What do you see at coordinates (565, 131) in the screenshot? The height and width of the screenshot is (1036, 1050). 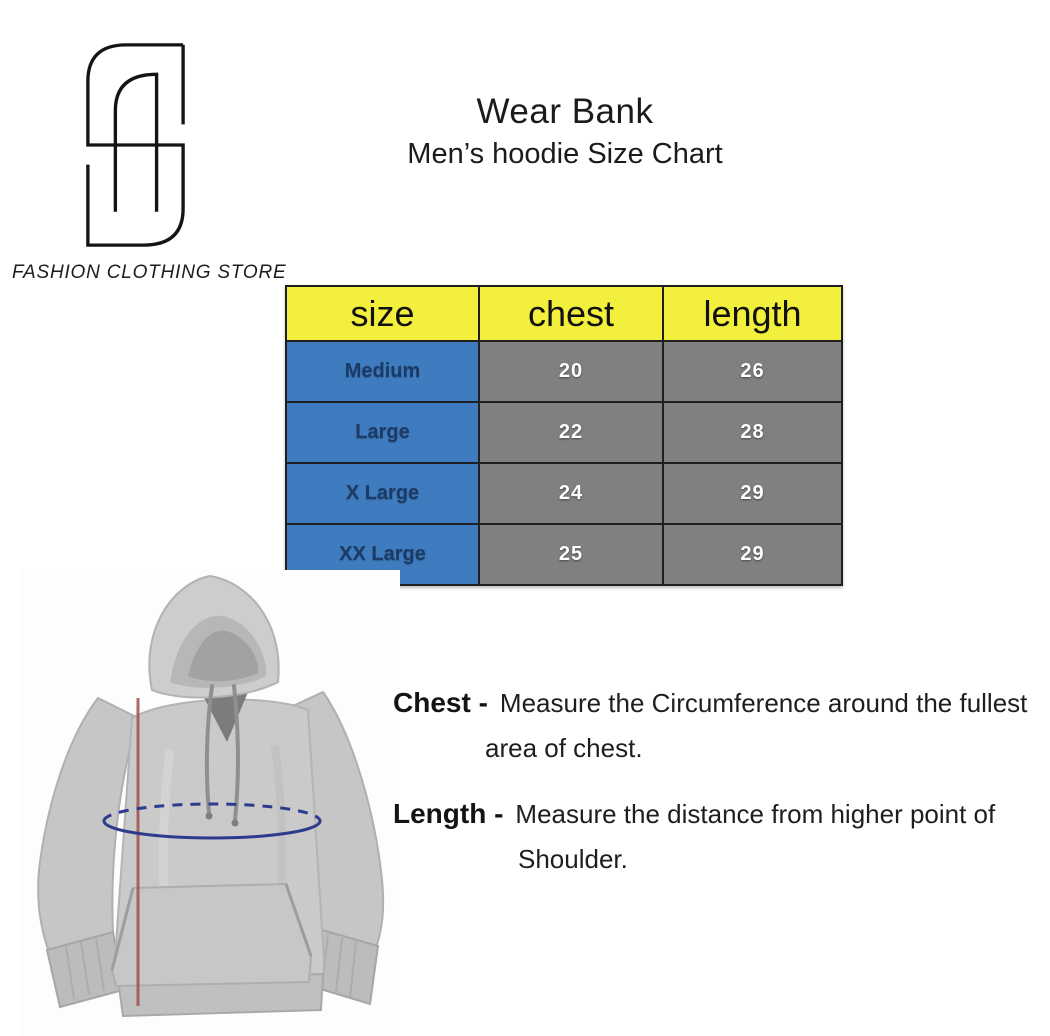 I see `title-block: Wear Bank Men’s hoodie Size Chart` at bounding box center [565, 131].